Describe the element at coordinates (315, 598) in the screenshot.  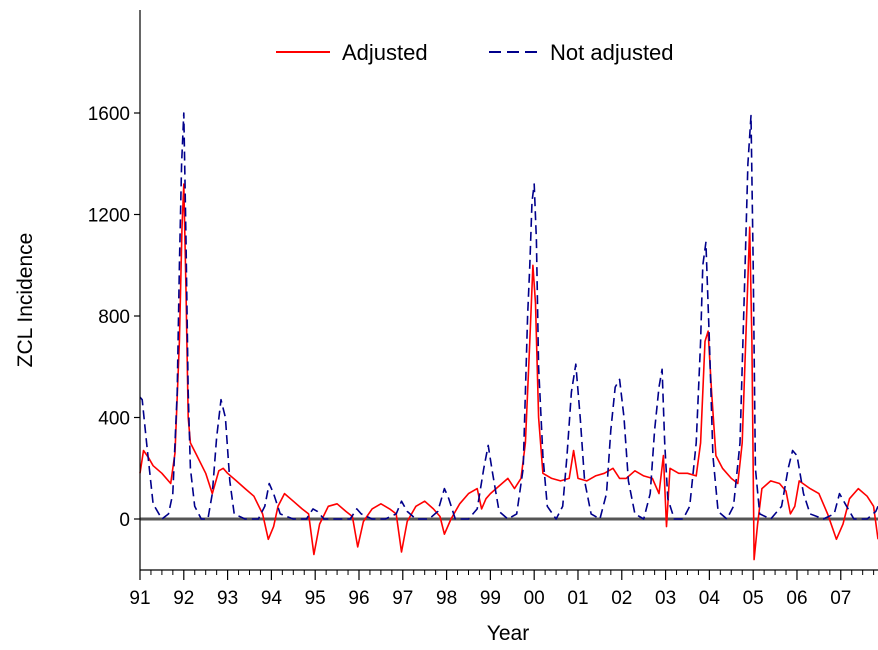
I see `x-tick-label: 95` at that location.